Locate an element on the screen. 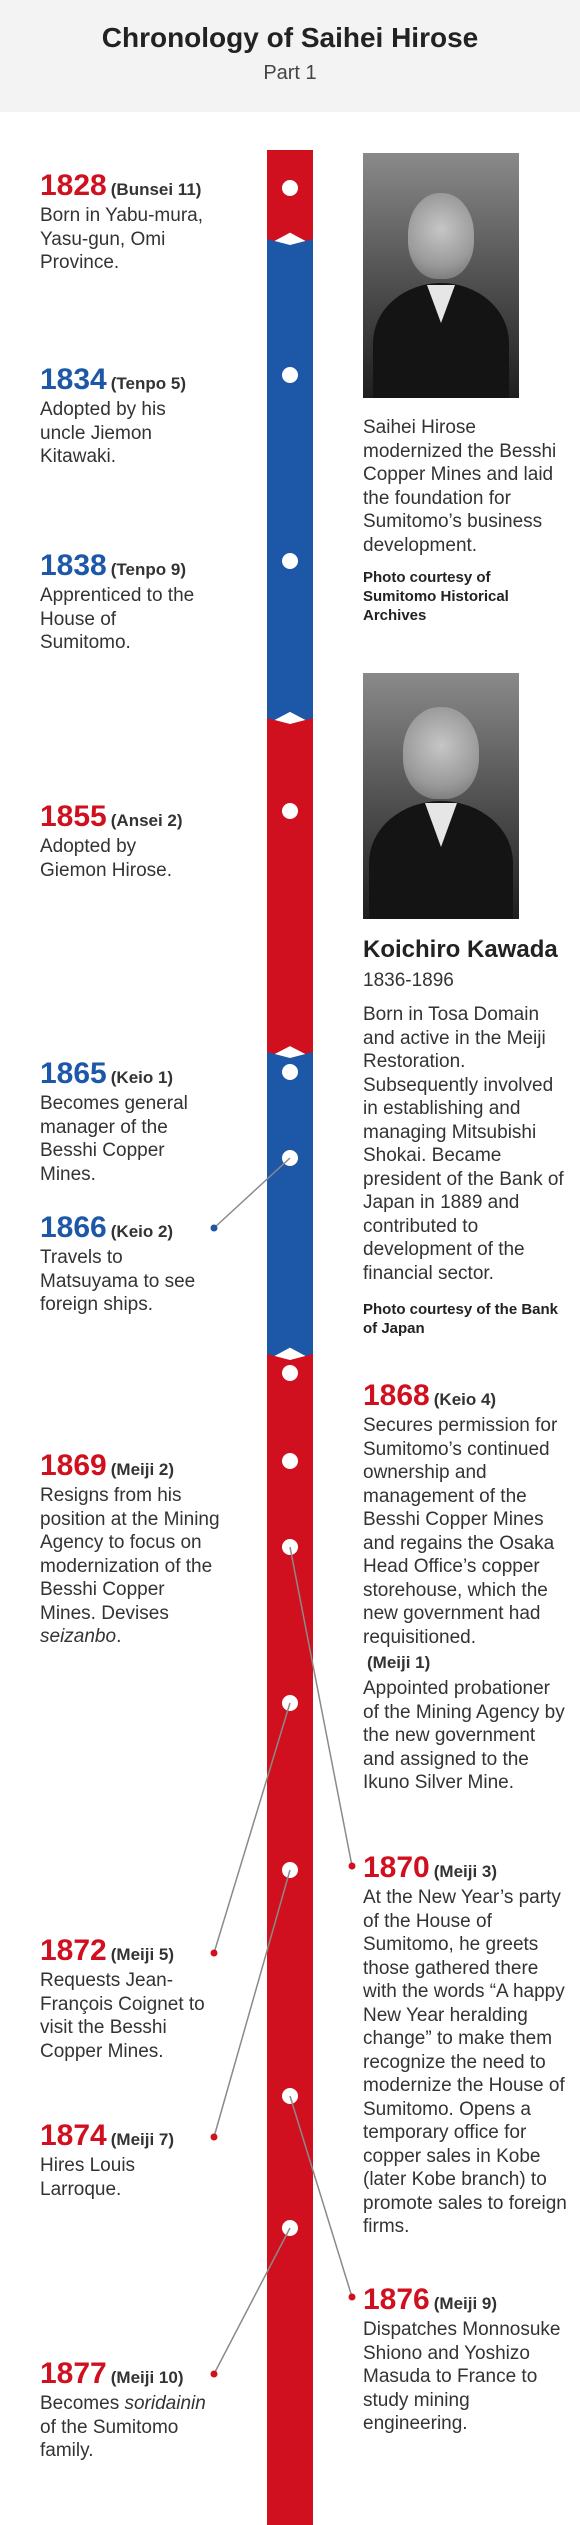  event-era: (Tenpo 9) is located at coordinates (148, 569).